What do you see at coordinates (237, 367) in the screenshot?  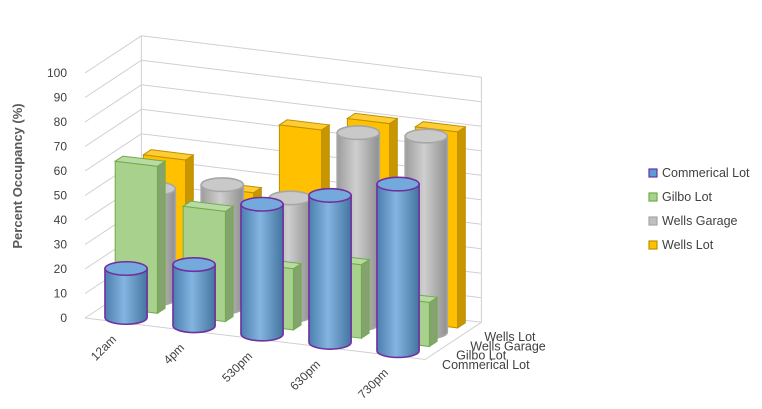 I see `x-tick-label: 530pm` at bounding box center [237, 367].